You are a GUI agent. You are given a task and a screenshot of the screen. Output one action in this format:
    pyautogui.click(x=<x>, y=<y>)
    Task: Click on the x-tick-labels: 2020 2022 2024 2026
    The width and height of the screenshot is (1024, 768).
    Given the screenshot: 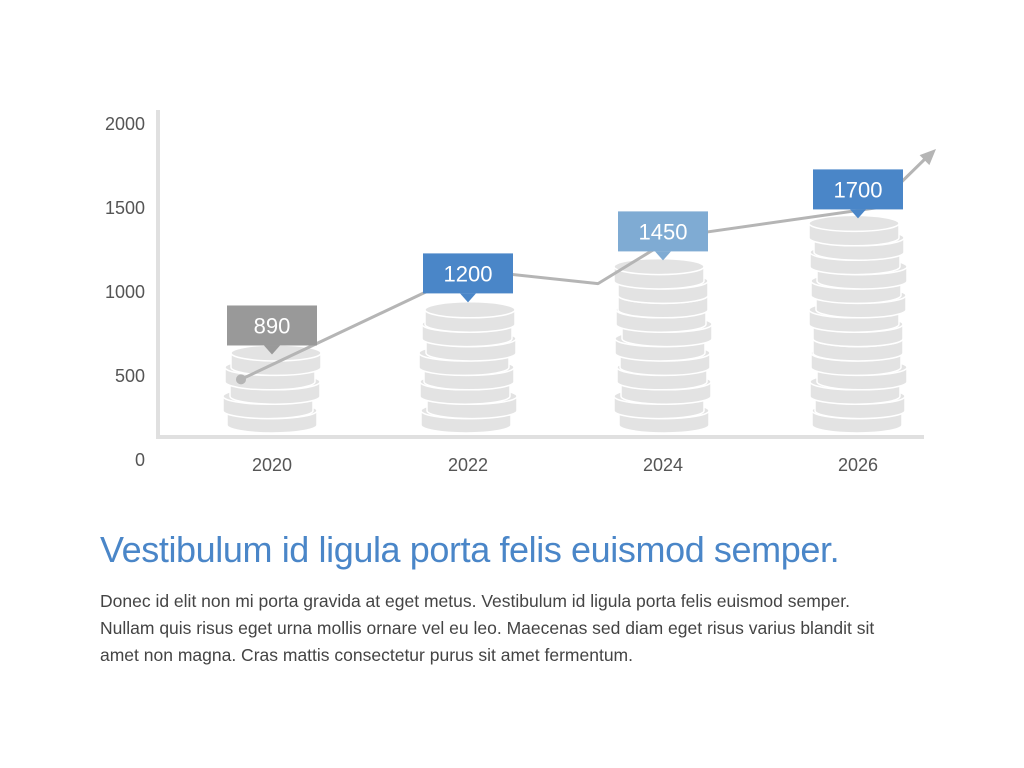 What is the action you would take?
    pyautogui.click(x=565, y=465)
    